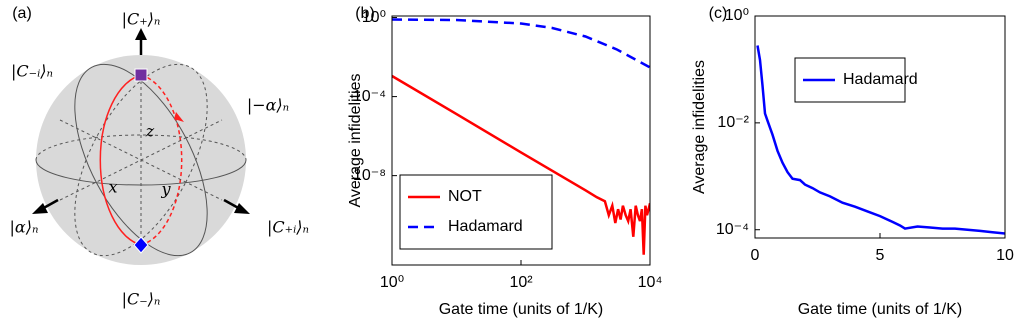 The width and height of the screenshot is (1018, 326). I want to click on panel-label: (c), so click(718, 13).